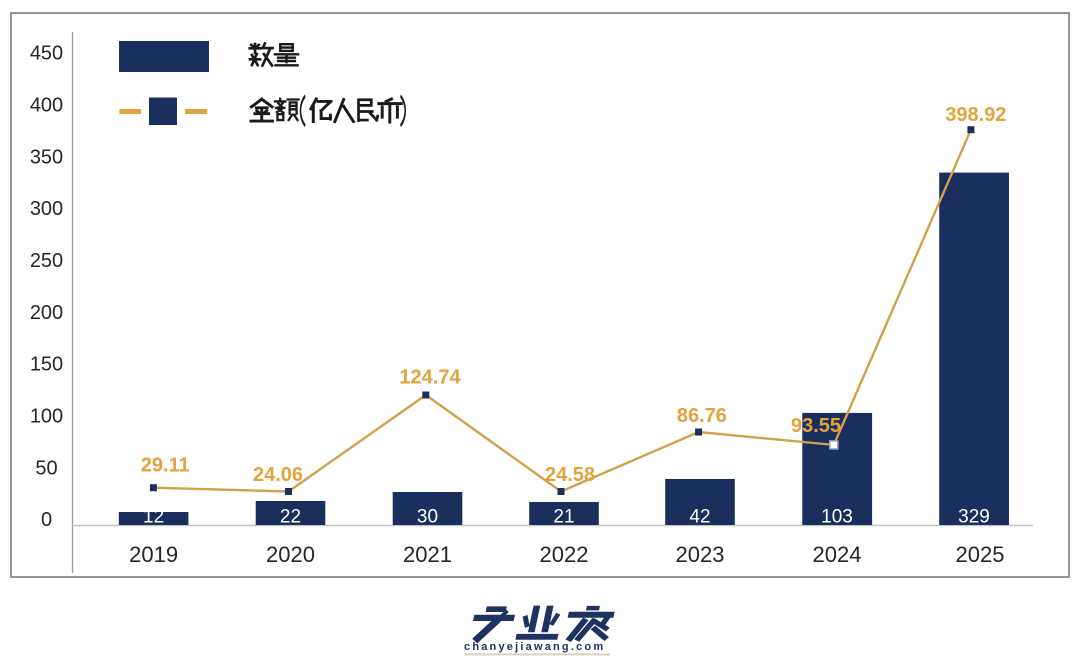 The width and height of the screenshot is (1080, 656). I want to click on svg-text: 2022, so click(564, 554).